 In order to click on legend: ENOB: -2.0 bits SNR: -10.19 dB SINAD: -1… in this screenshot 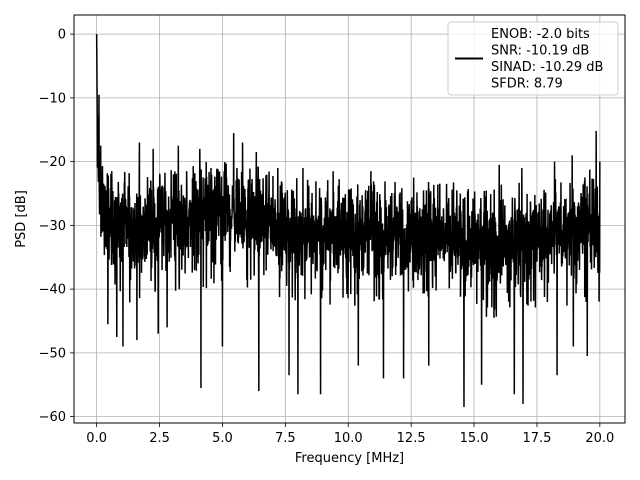, I will do `click(533, 58)`.